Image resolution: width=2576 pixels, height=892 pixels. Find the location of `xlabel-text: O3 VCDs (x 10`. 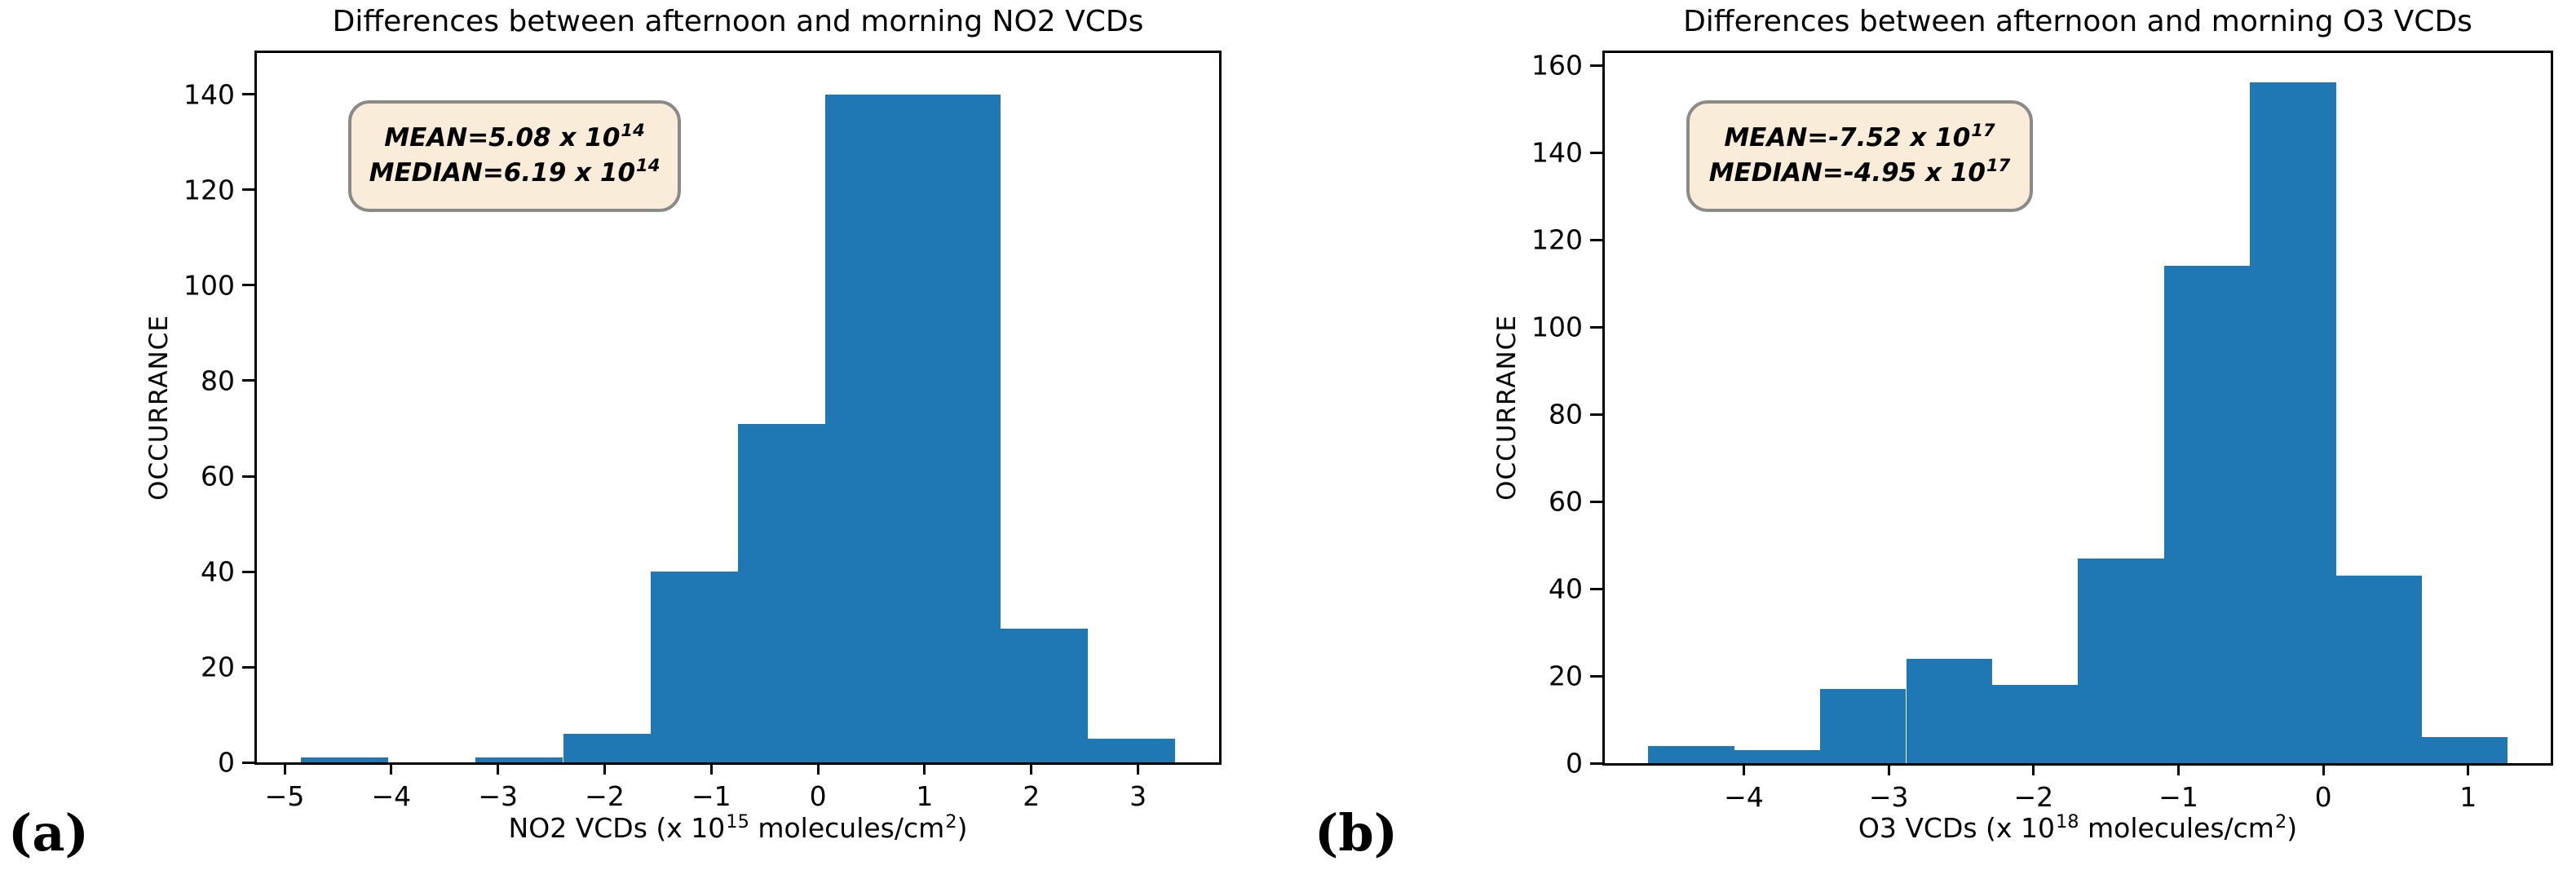

xlabel-text: O3 VCDs (x 10 is located at coordinates (1957, 828).